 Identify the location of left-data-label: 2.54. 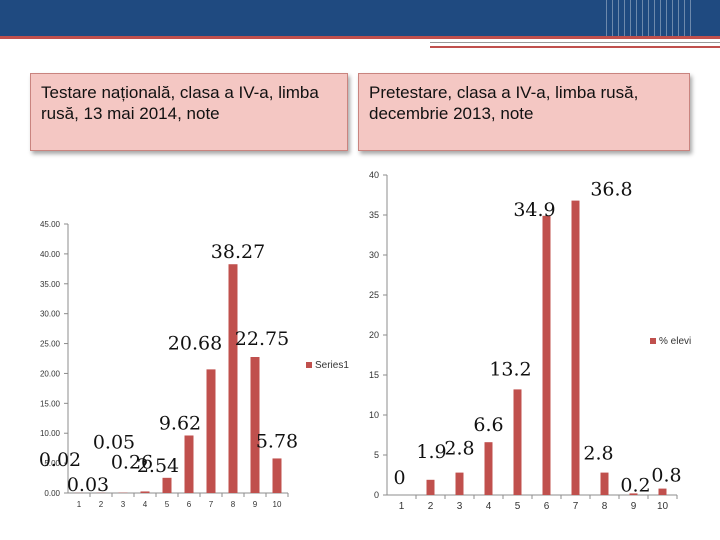
(158, 466).